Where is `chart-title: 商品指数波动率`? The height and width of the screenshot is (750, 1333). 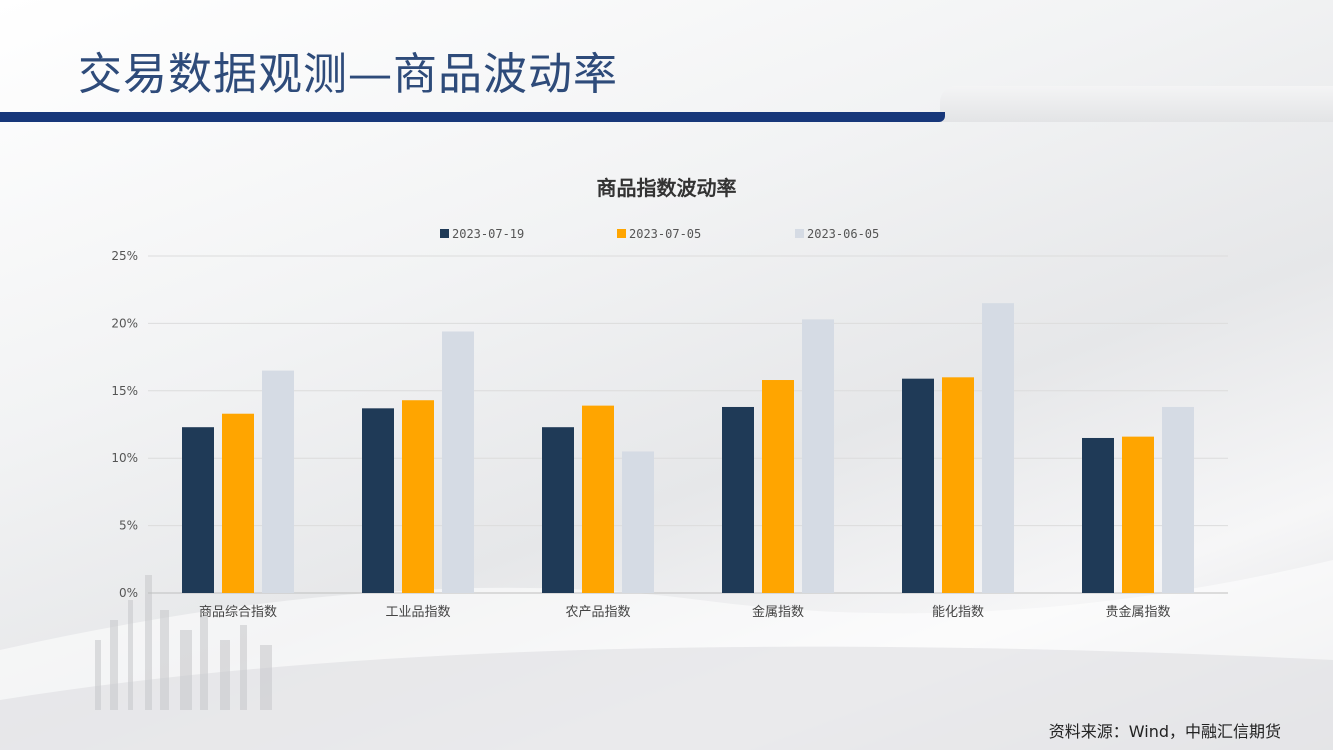
chart-title: 商品指数波动率 is located at coordinates (666, 188).